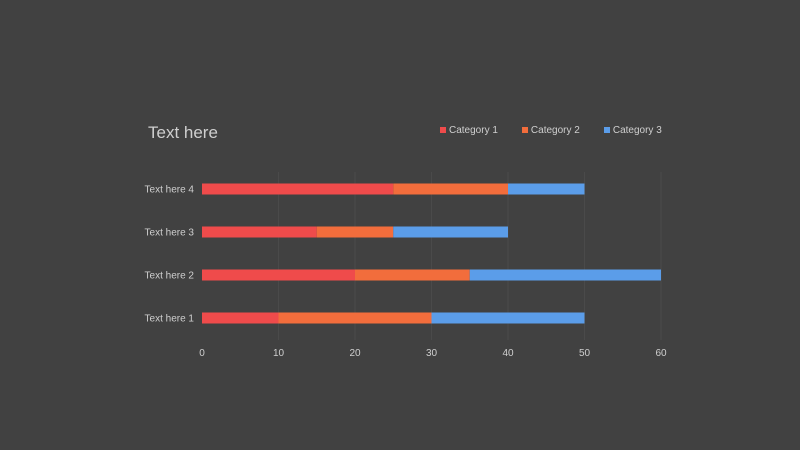 The image size is (800, 450). I want to click on legend-item-category-2: Category 2, so click(550, 130).